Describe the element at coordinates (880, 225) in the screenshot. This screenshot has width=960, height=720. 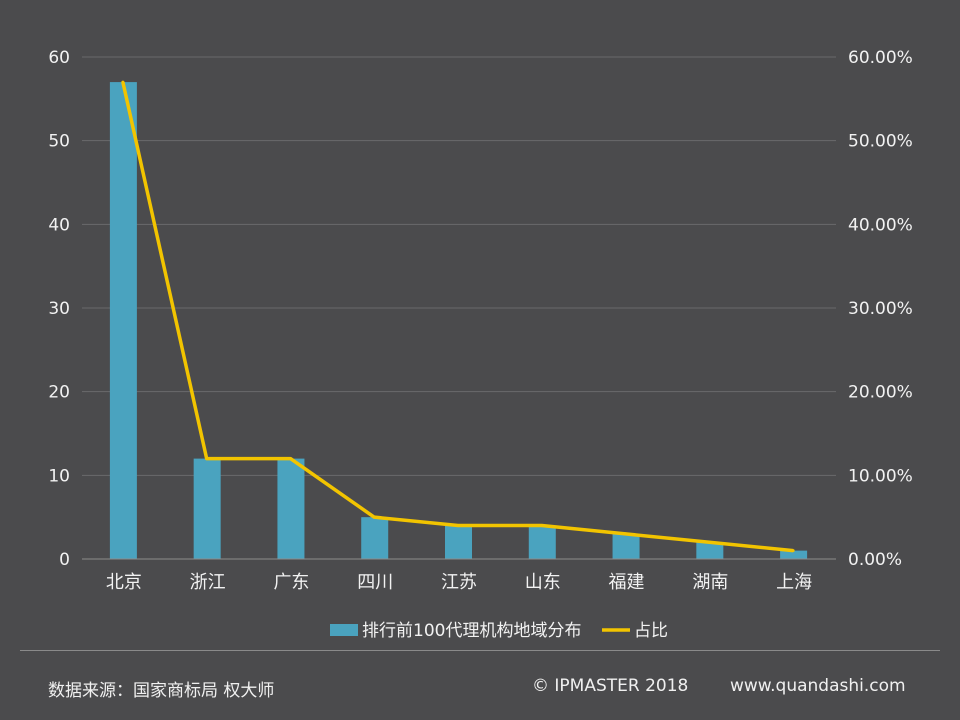
I see `y-right-tick-label: 40.00%` at that location.